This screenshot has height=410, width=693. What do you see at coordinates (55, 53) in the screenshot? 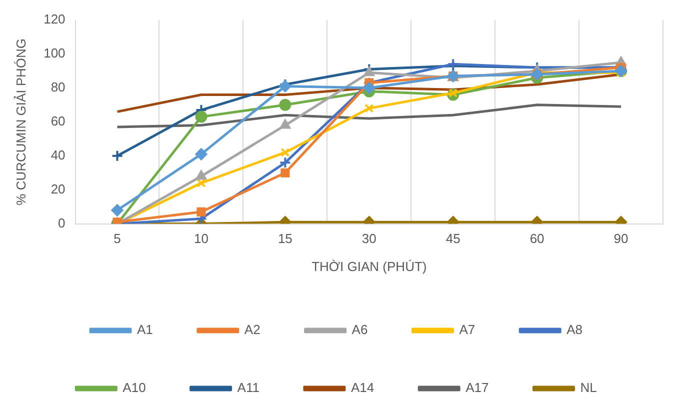
I see `y-tick-label: 100` at bounding box center [55, 53].